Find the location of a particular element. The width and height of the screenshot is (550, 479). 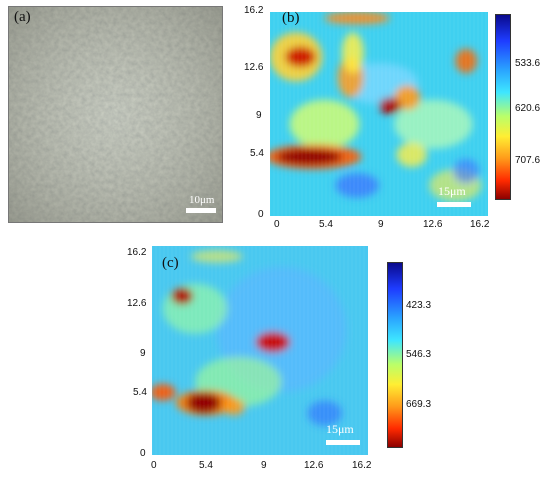

panel-c-xtick: 5.4 is located at coordinates (206, 465).